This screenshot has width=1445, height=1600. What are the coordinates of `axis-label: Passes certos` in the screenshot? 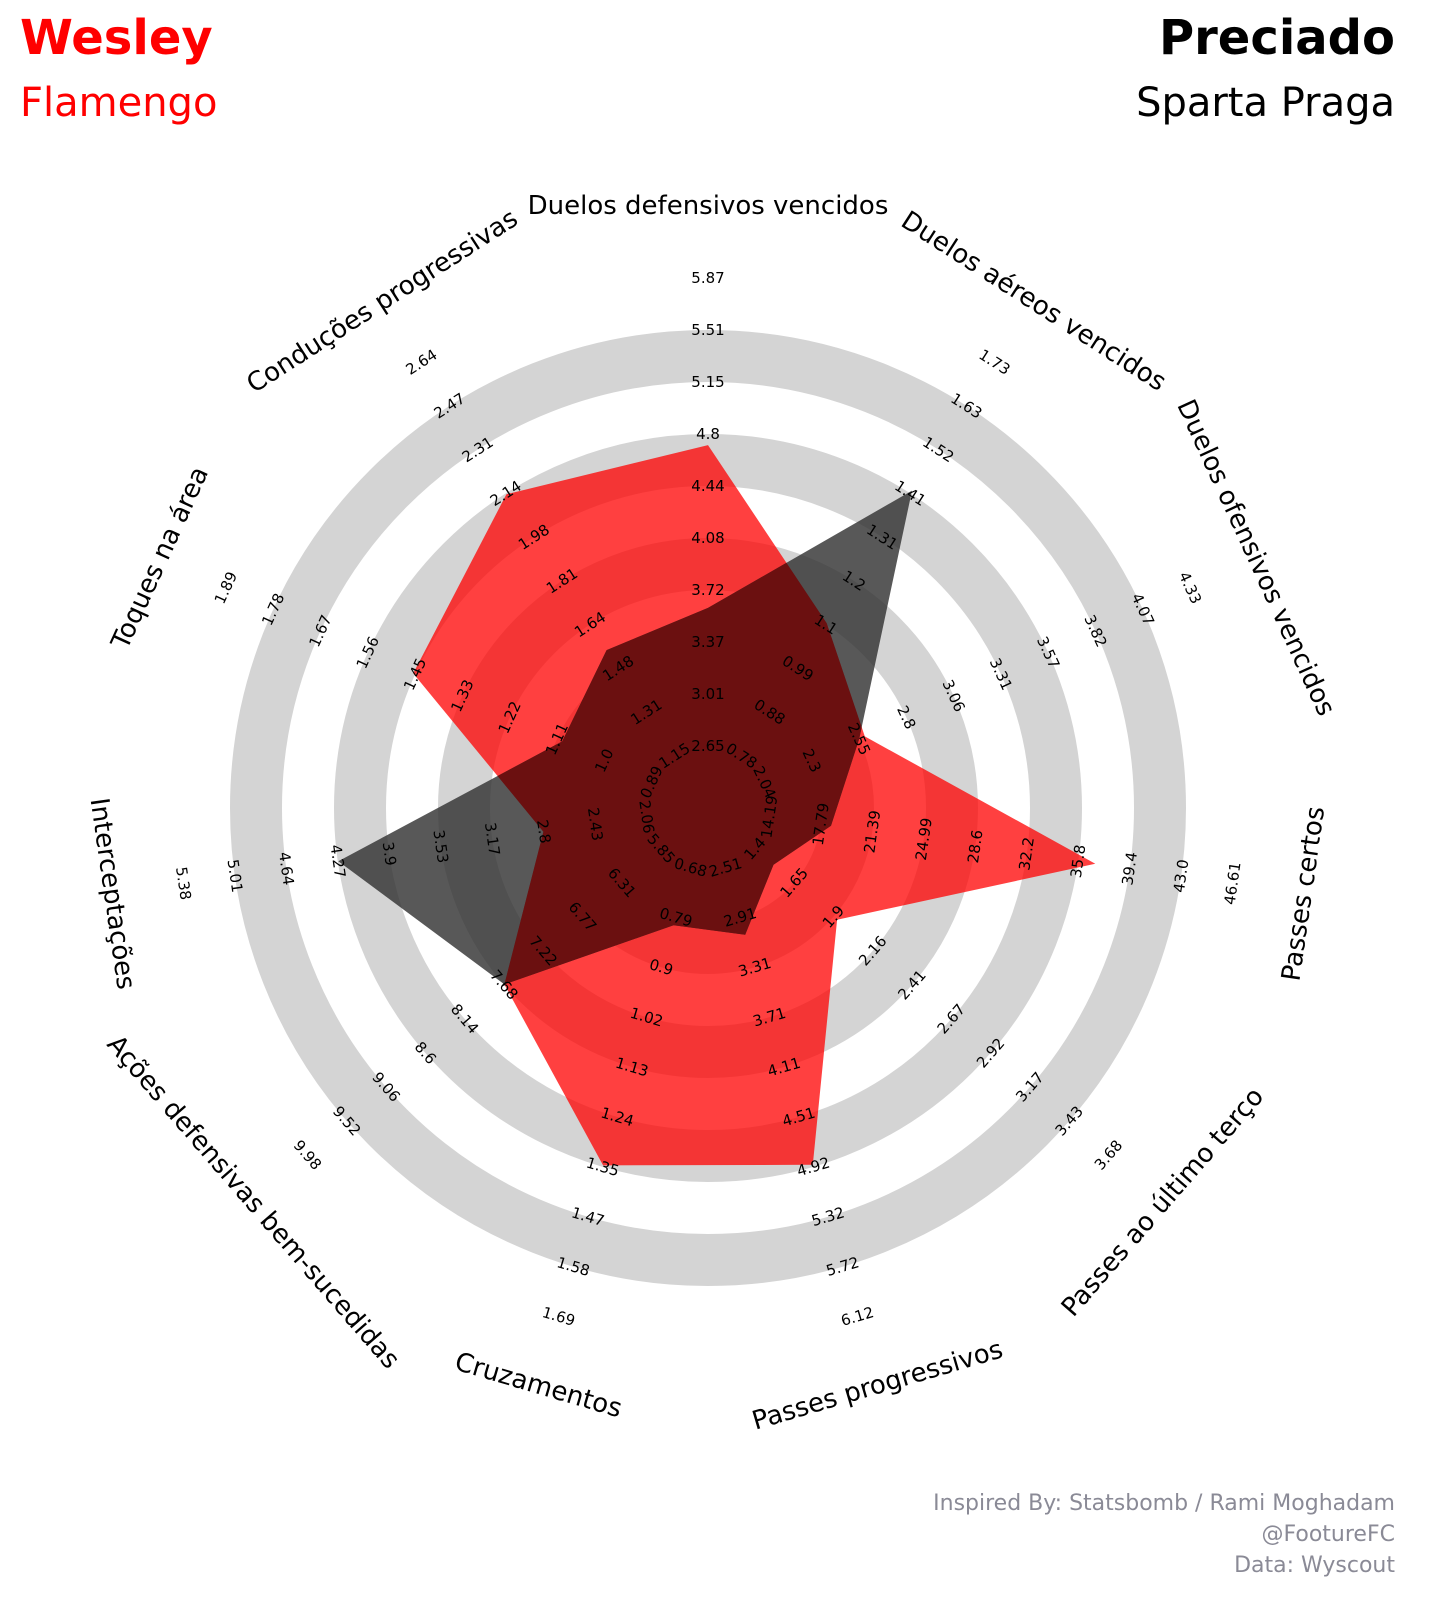 It's located at (1304, 893).